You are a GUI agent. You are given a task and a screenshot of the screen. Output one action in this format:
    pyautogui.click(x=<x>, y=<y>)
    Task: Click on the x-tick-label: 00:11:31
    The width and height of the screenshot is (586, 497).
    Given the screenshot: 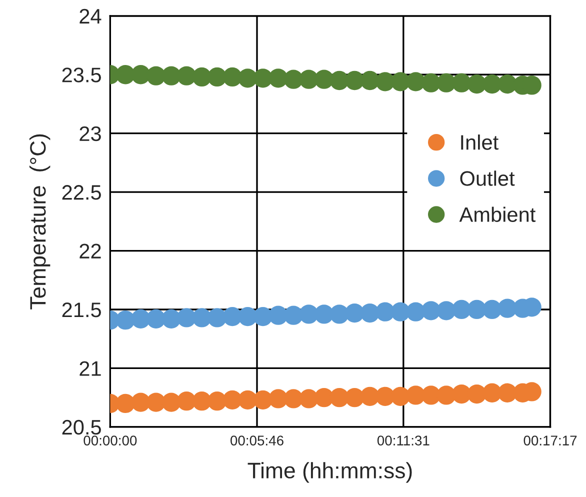 What is the action you would take?
    pyautogui.click(x=403, y=441)
    